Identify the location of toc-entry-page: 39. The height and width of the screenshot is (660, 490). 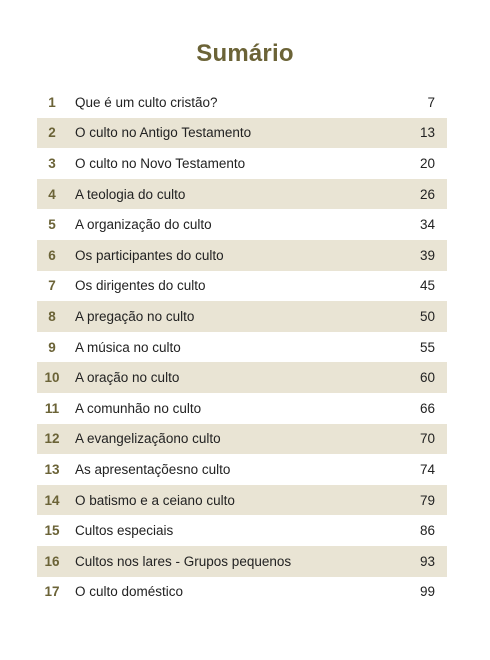
(427, 255).